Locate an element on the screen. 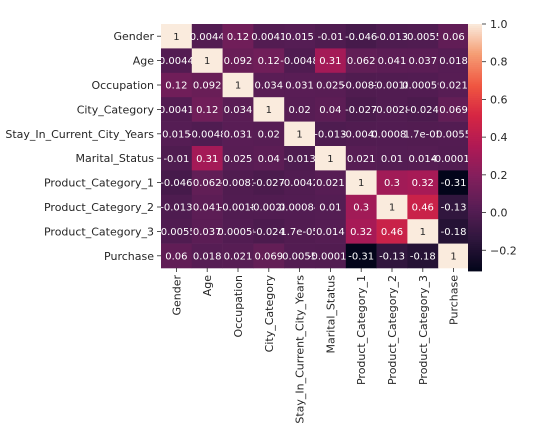 The image size is (538, 441). y-tick-label: Product_Category_3 is located at coordinates (99, 231).